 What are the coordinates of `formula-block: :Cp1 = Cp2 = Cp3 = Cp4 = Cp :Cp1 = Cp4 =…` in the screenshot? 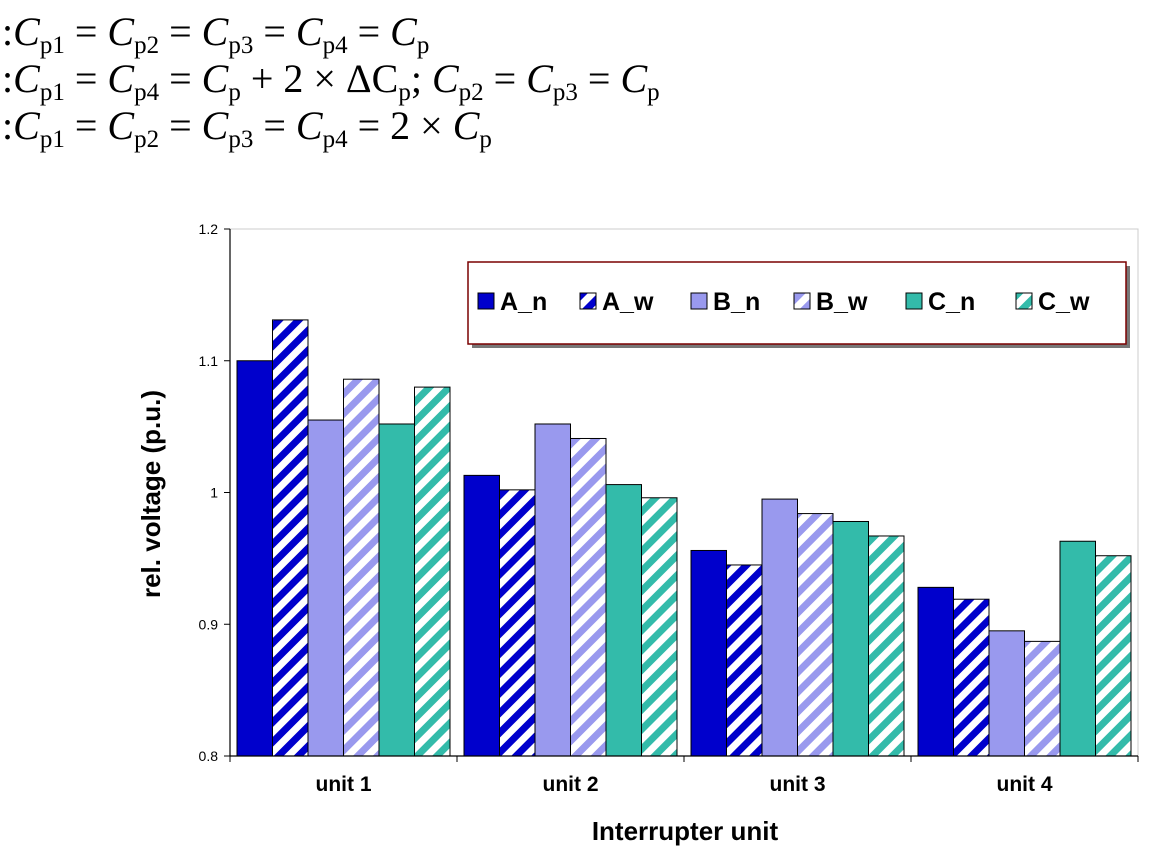 It's located at (331, 80).